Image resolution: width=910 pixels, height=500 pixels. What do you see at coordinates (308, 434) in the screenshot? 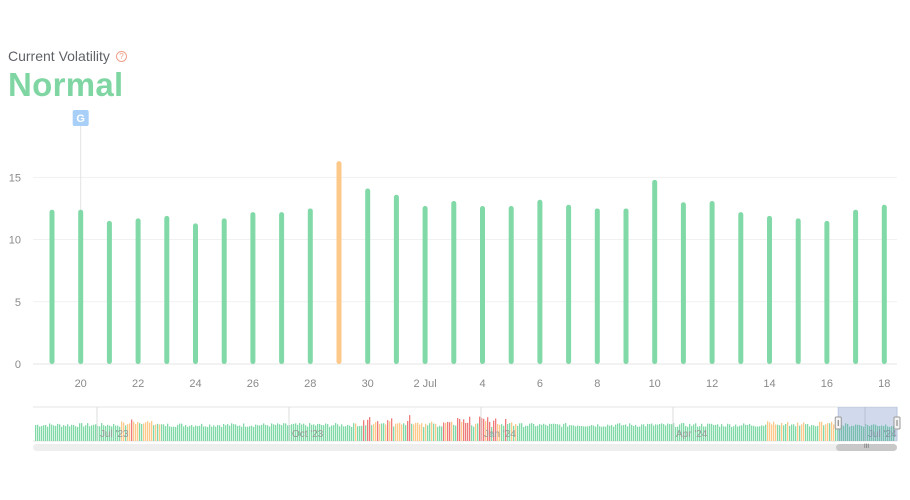
I see `navigator-label: Oct '23` at bounding box center [308, 434].